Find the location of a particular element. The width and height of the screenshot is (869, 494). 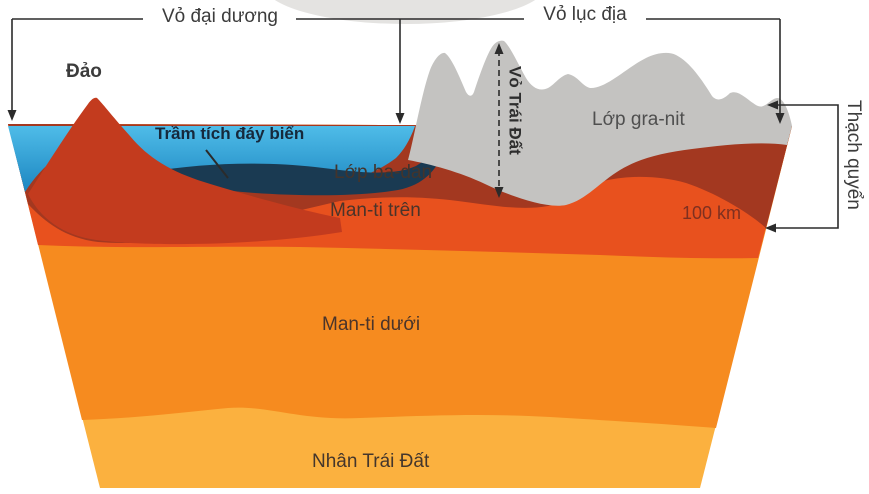

sediment-pointer-line is located at coordinates (217, 164).